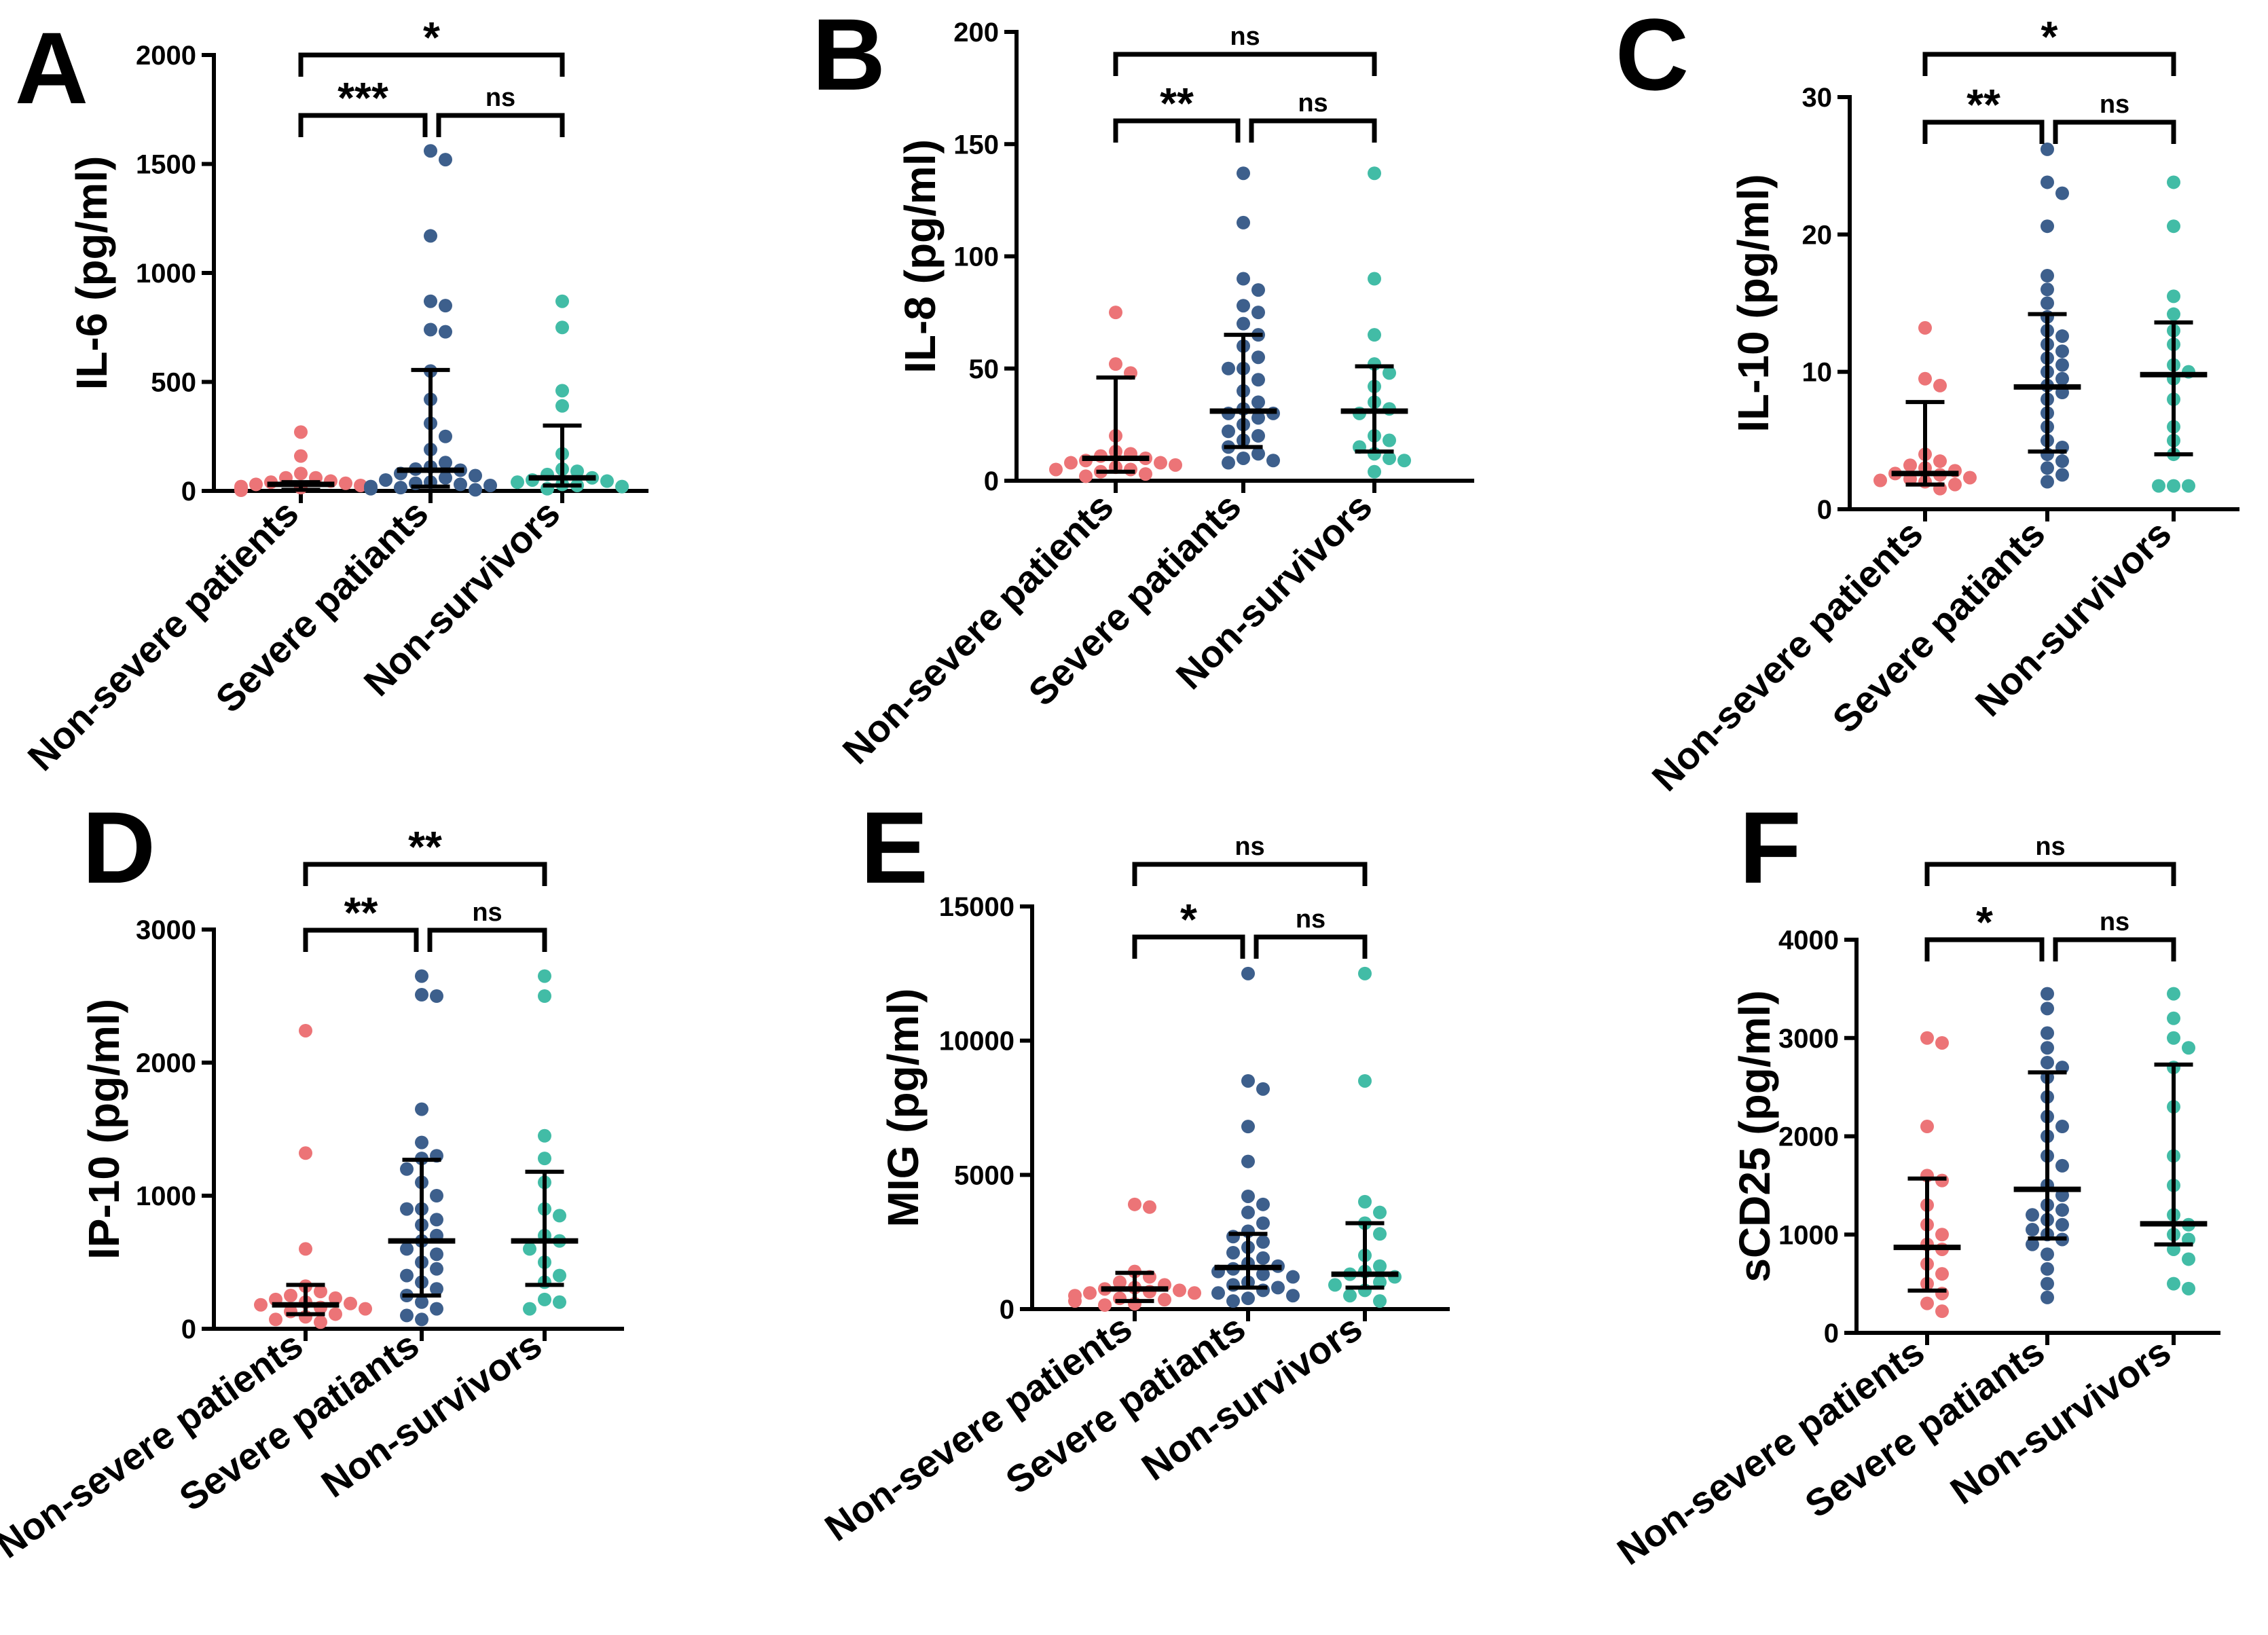 This screenshot has width=2268, height=1635. I want to click on y-tick-label: 10000, so click(976, 1042).